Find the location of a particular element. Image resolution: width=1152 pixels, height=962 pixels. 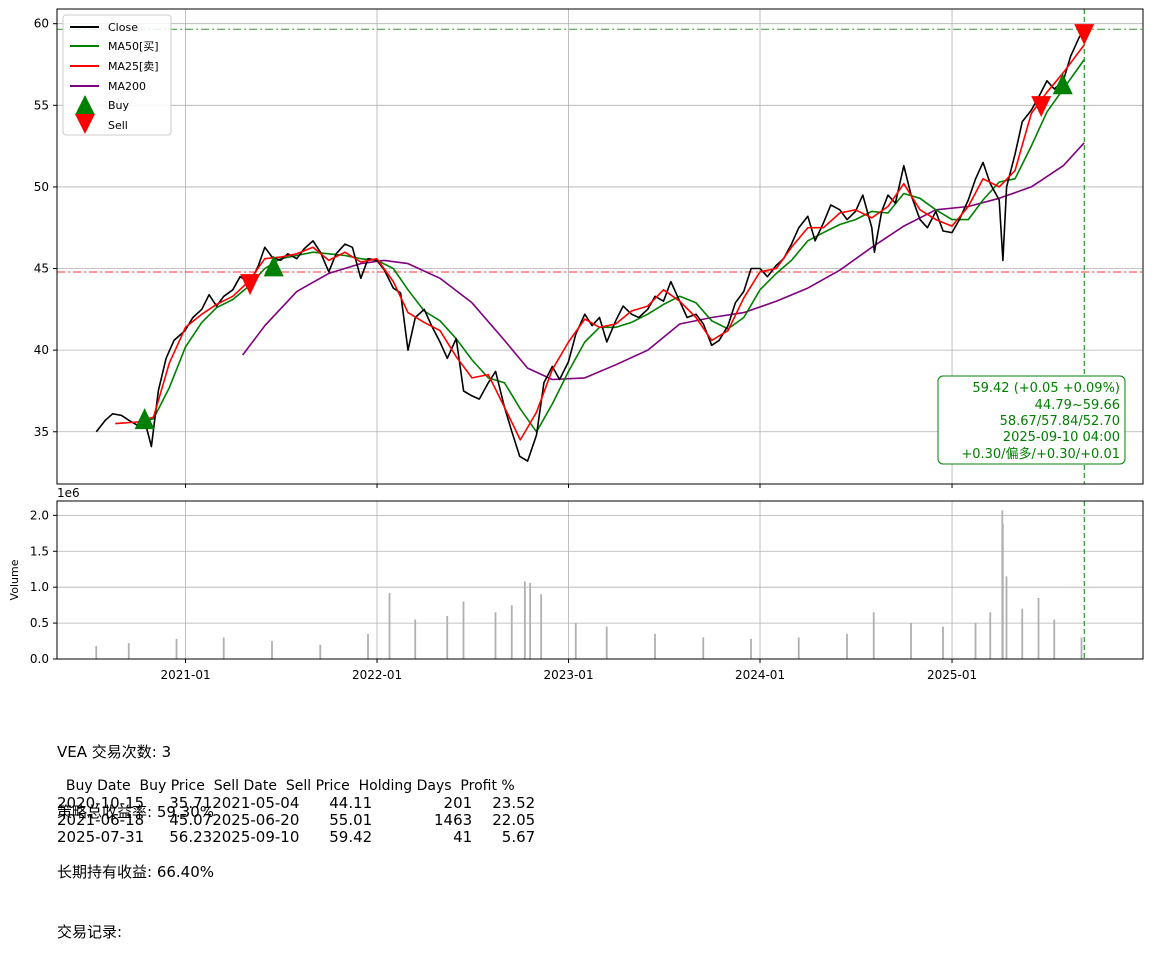

info-box-frame is located at coordinates (1031, 420).